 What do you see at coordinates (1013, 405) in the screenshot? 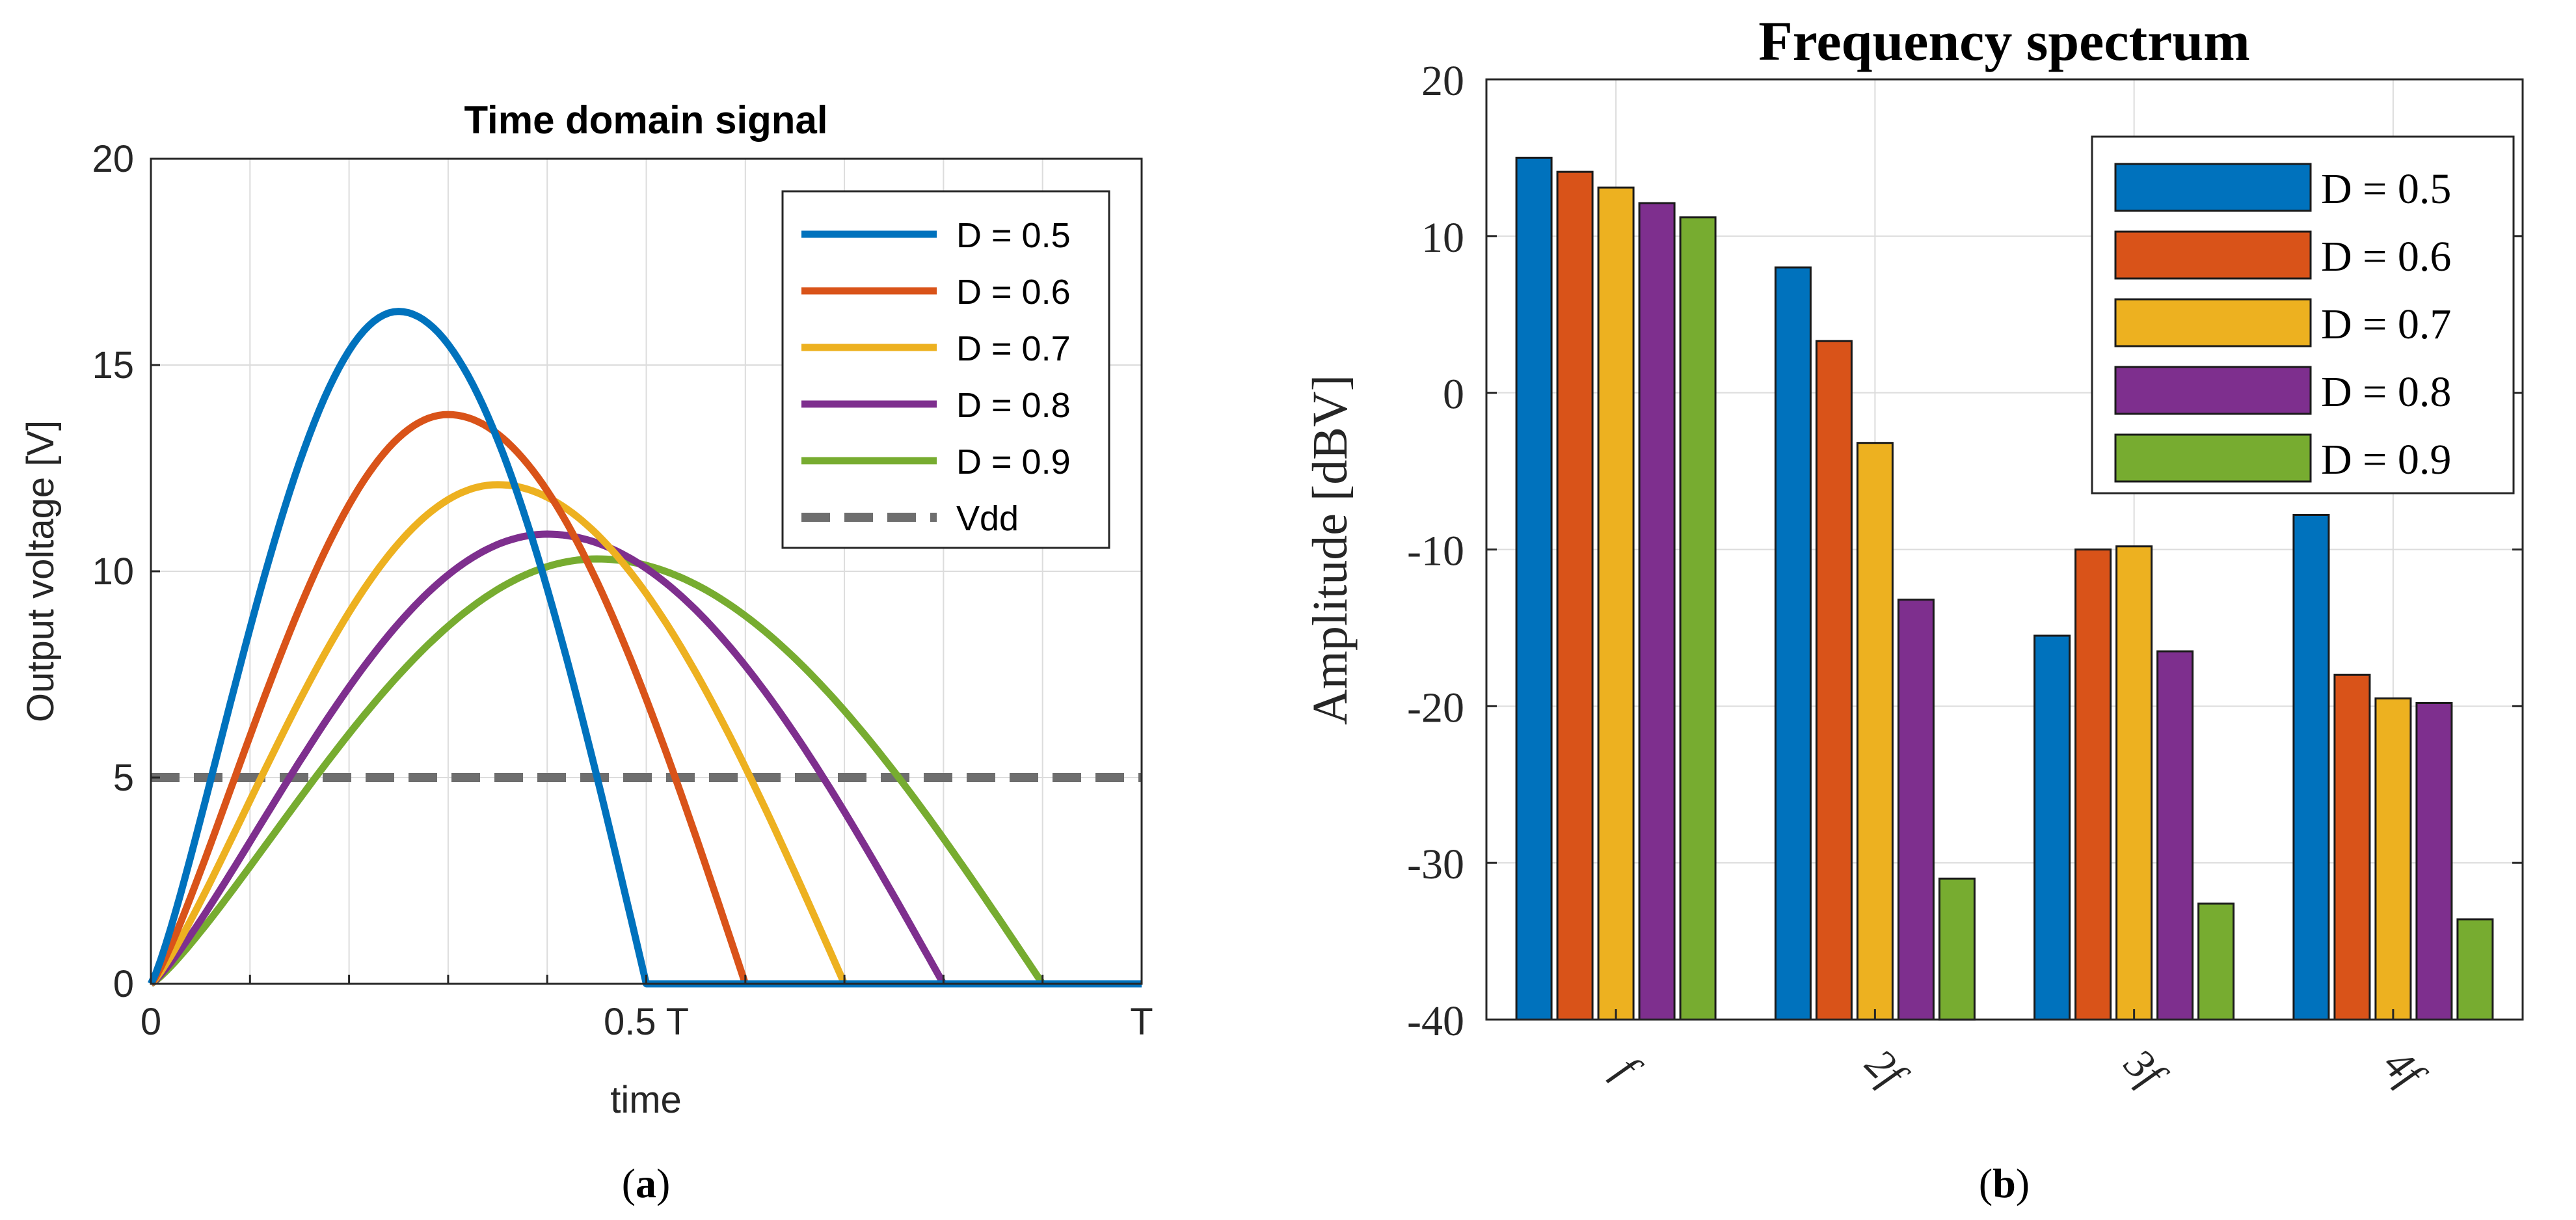
I see `time-domain-legend-label: D = 0.8` at bounding box center [1013, 405].